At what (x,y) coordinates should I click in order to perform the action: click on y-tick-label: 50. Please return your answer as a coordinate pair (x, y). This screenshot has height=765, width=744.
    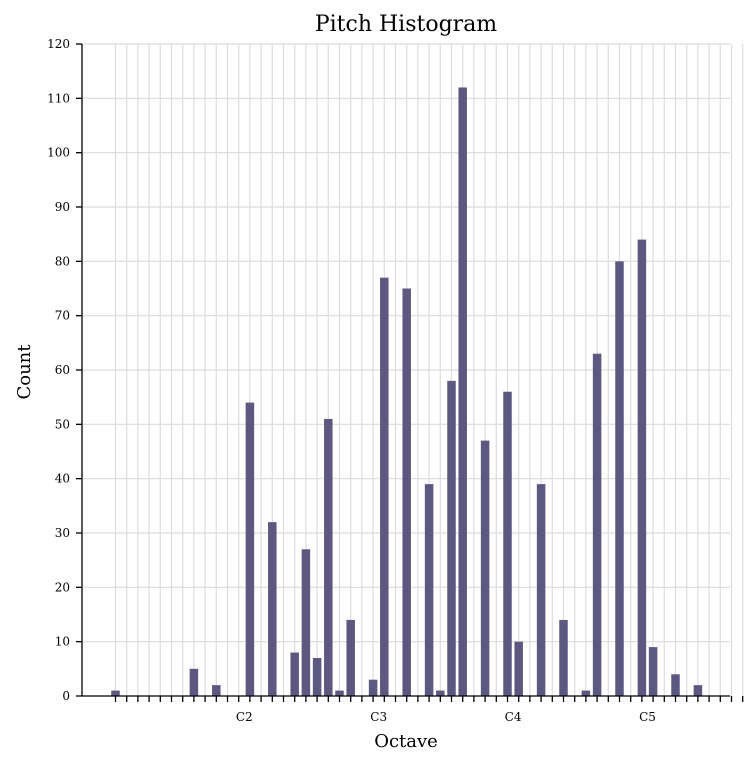
    Looking at the image, I should click on (62, 424).